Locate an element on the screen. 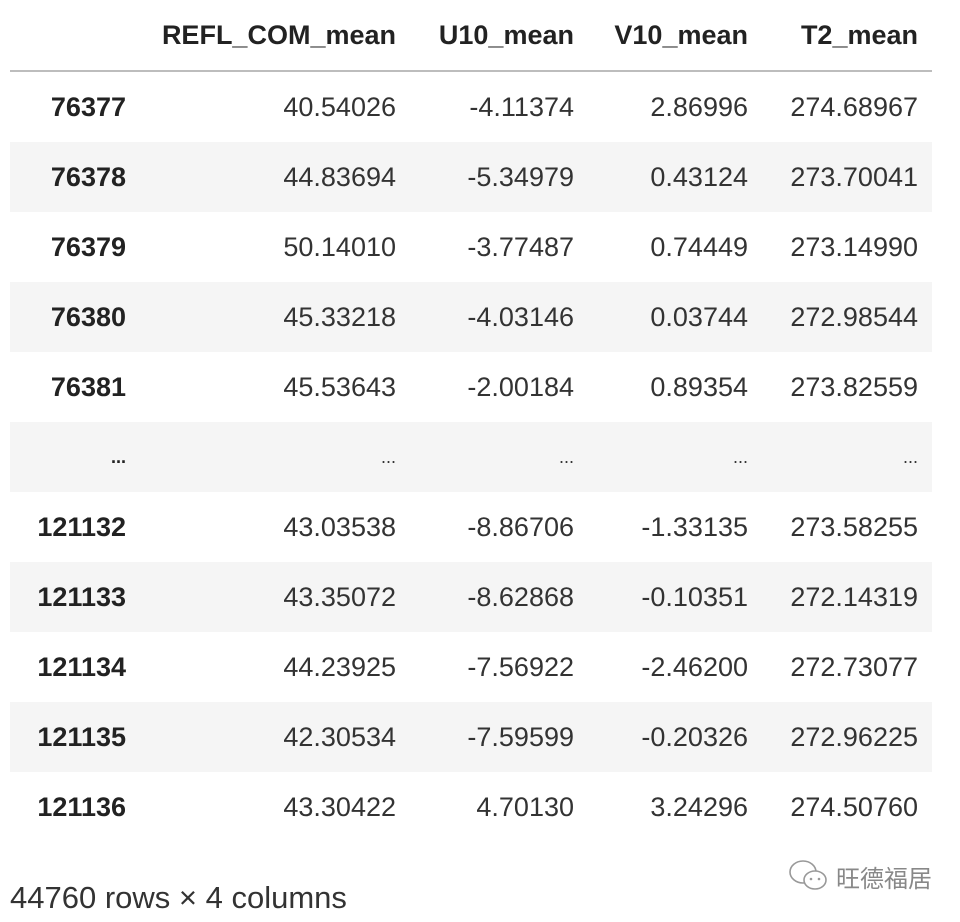 The height and width of the screenshot is (922, 960). table-cell: -3.77487 is located at coordinates (520, 246).